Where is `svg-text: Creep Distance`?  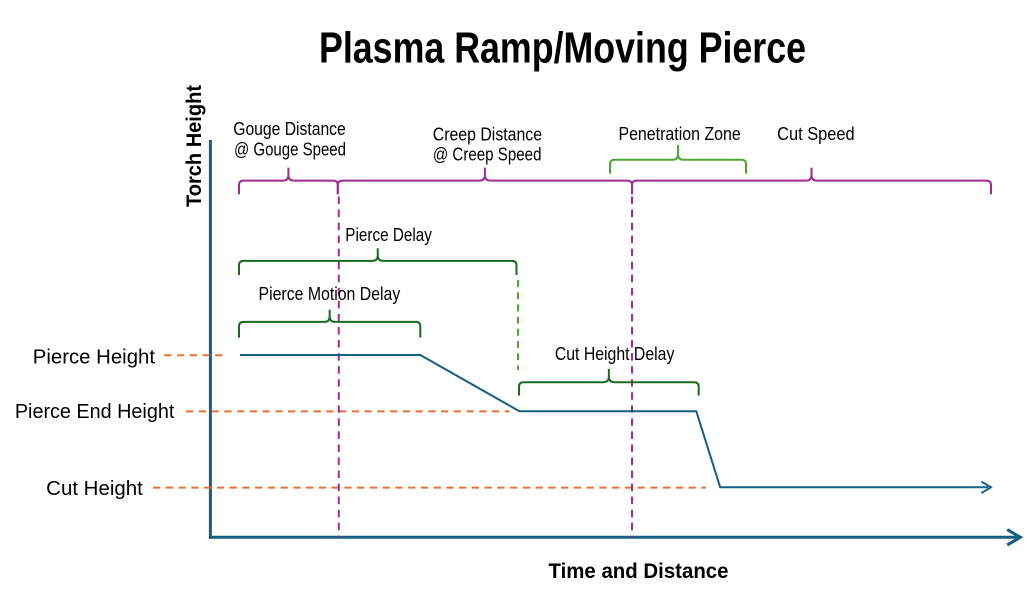 svg-text: Creep Distance is located at coordinates (487, 133).